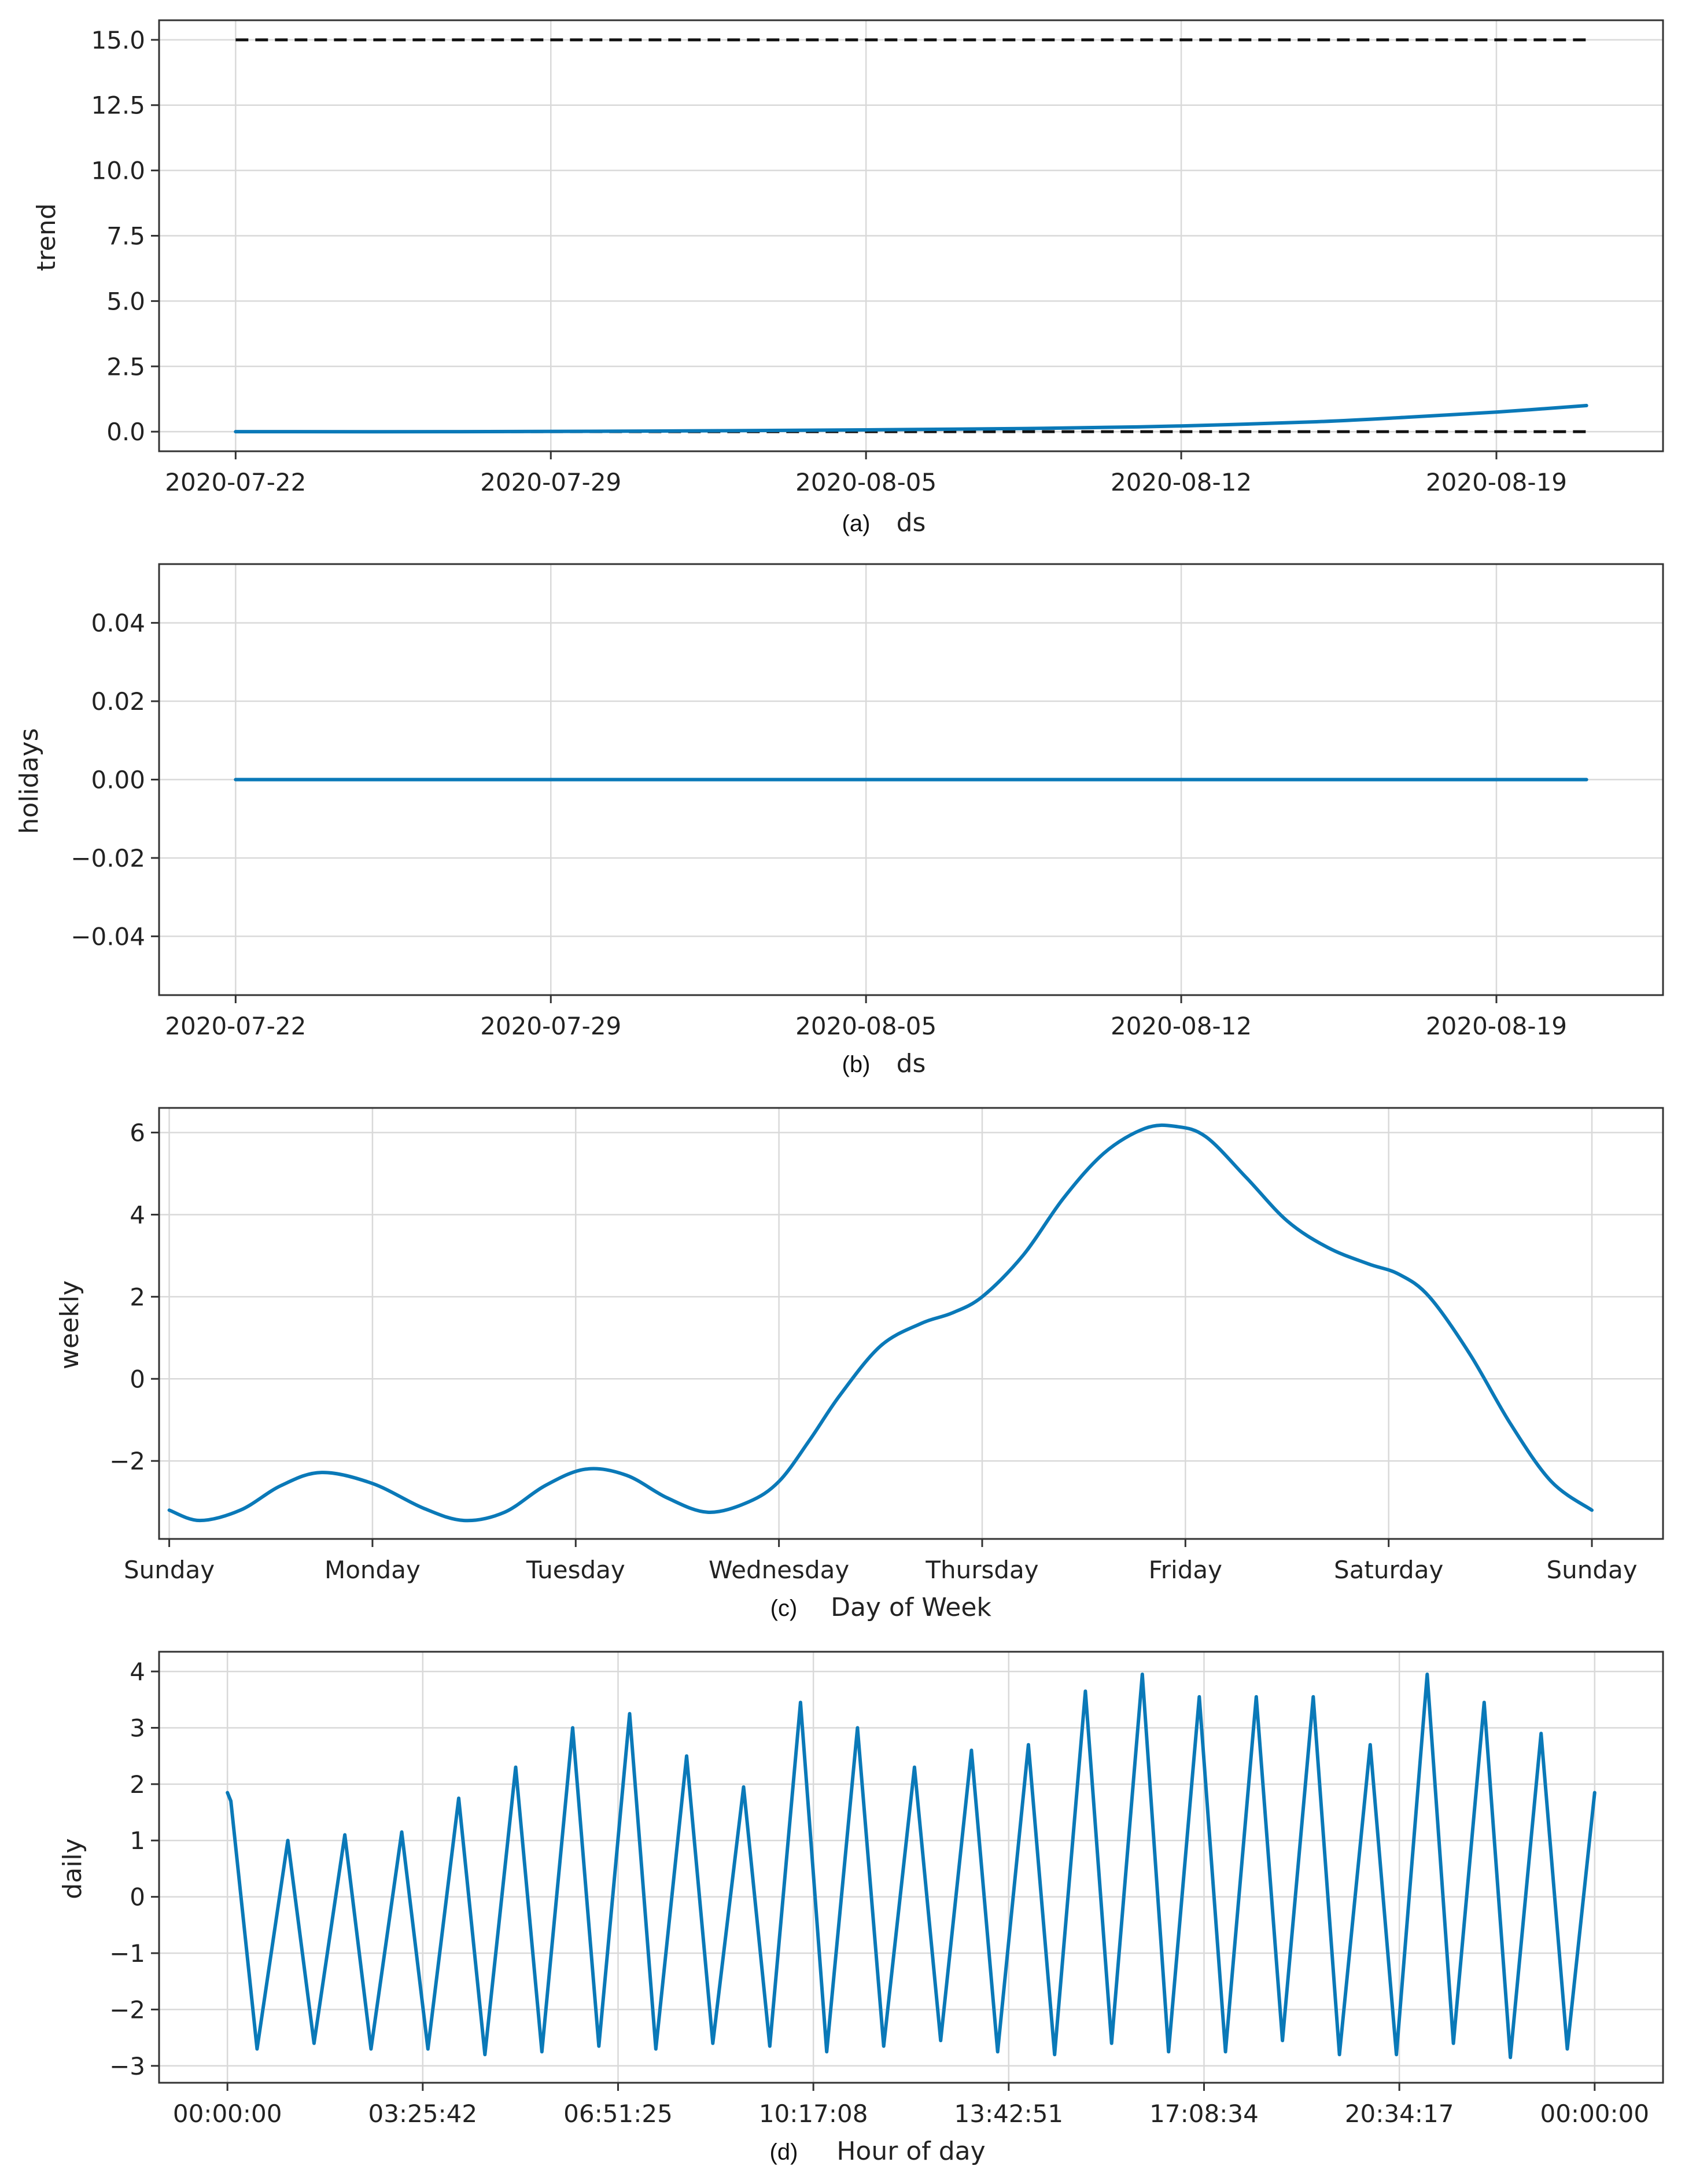 The height and width of the screenshot is (2184, 1685). I want to click on holidays-x-tick-label: 2020-08-05, so click(866, 1026).